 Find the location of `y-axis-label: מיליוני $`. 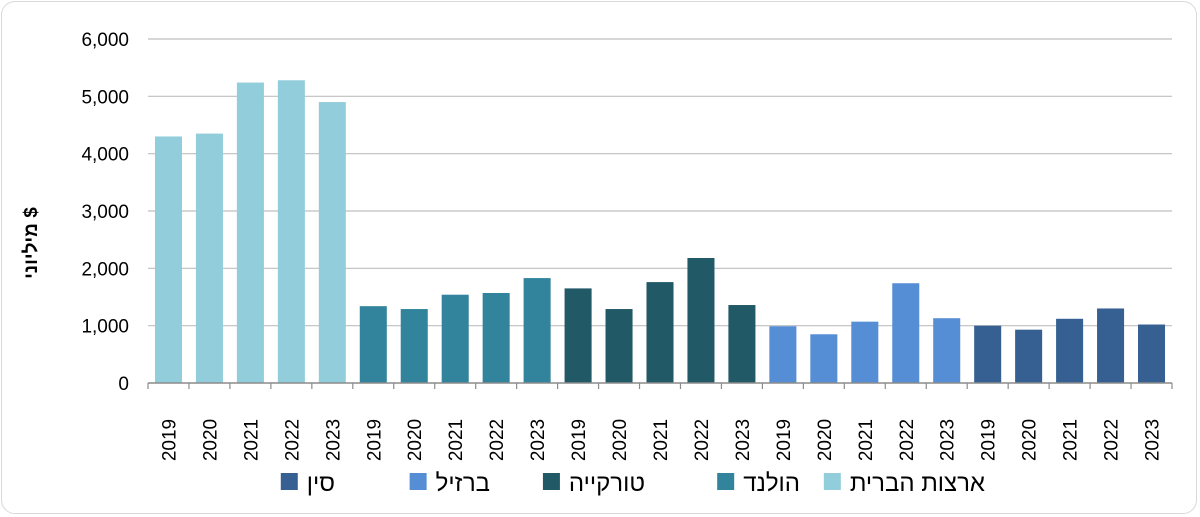

y-axis-label: מיליוני $ is located at coordinates (31, 243).